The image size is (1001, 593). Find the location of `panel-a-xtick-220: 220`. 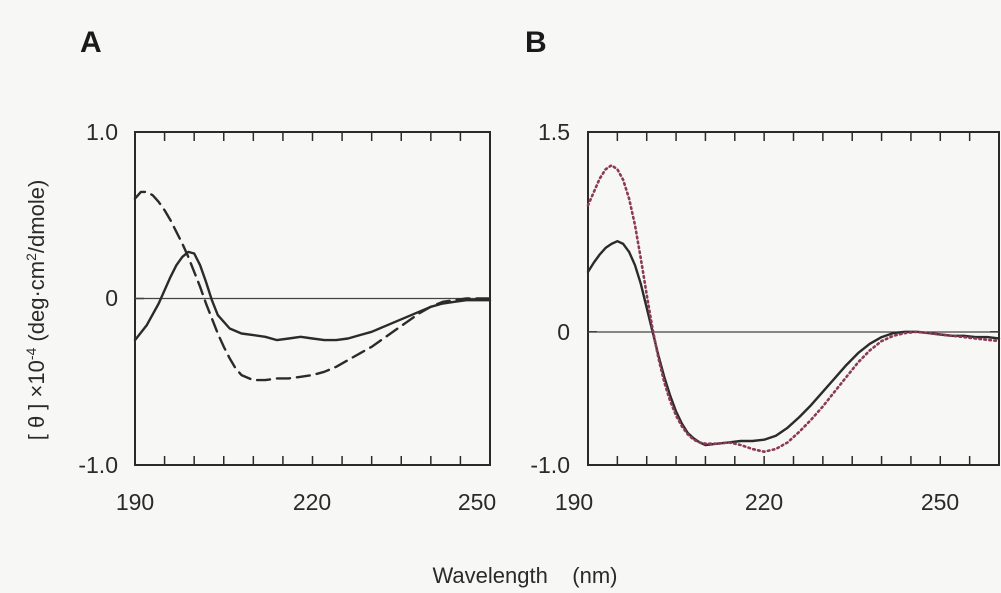

panel-a-xtick-220: 220 is located at coordinates (312, 502).